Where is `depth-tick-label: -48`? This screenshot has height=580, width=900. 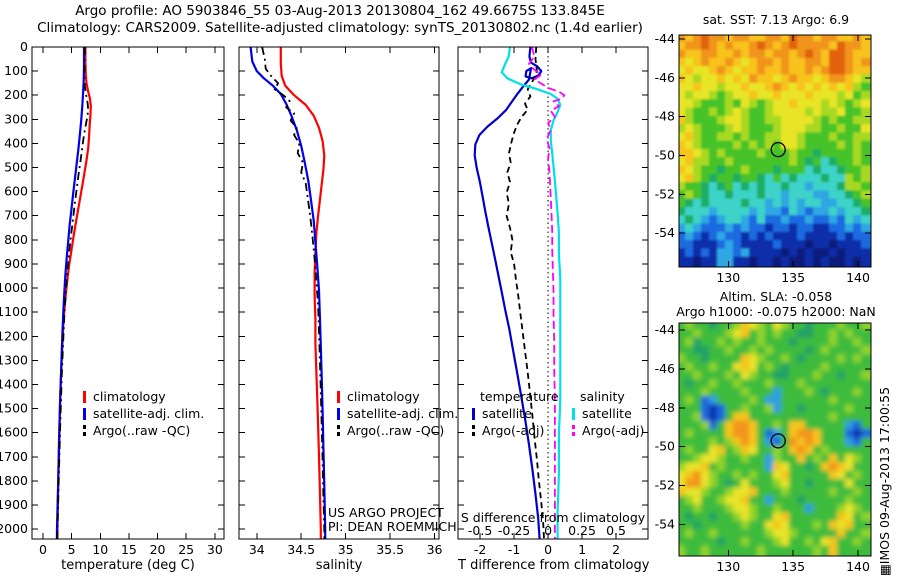
depth-tick-label: -48 is located at coordinates (665, 116).